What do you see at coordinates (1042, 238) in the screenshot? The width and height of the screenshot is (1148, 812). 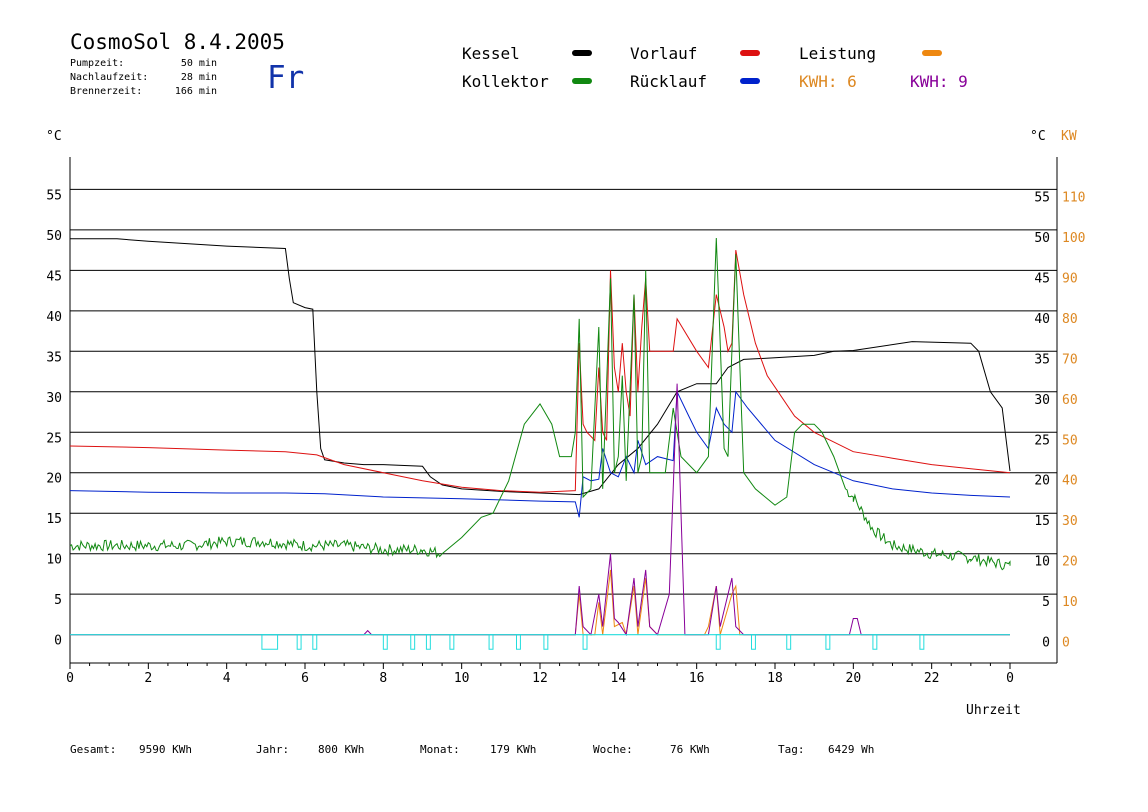 I see `y-tick-right-50: 50` at bounding box center [1042, 238].